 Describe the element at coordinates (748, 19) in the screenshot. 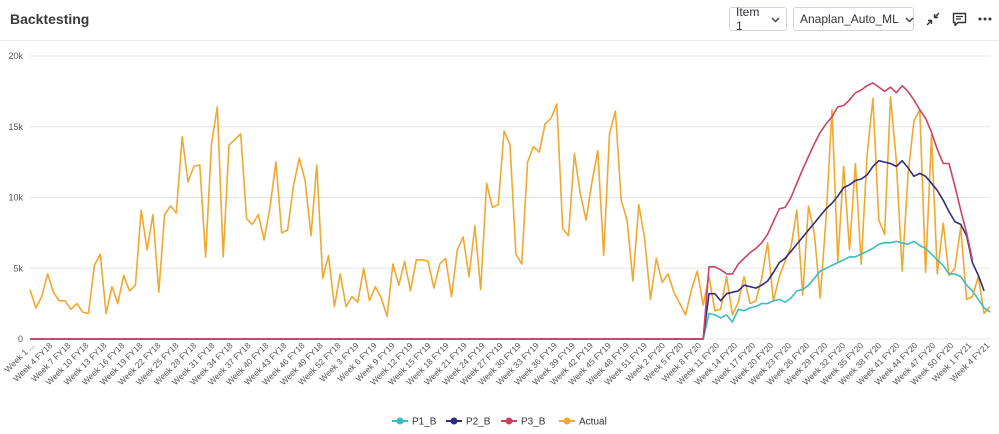

I see `item-select-value: Item 1` at that location.